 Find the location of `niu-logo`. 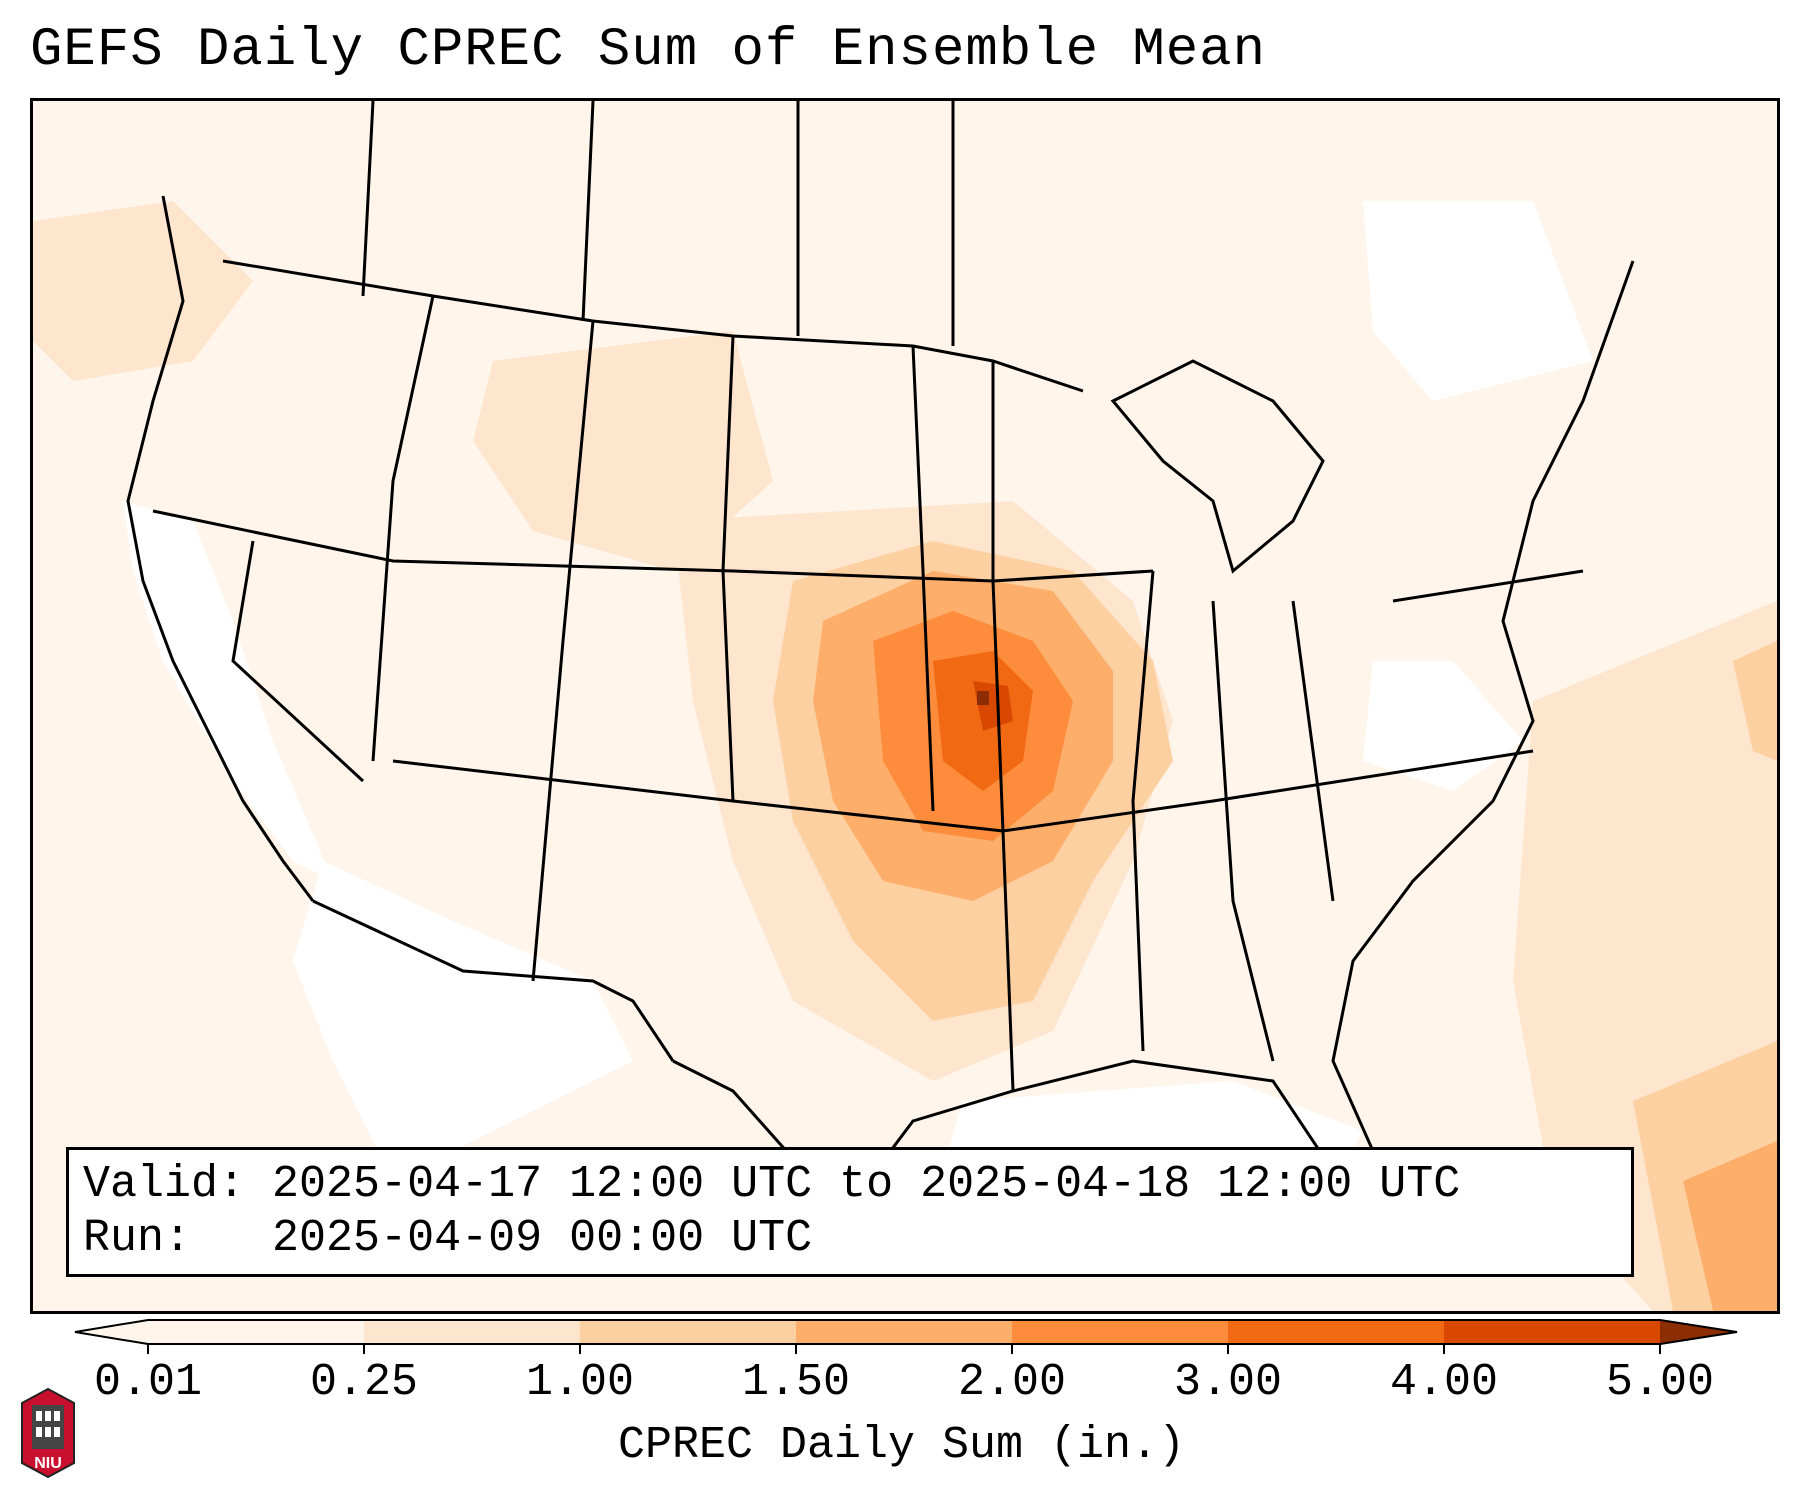

niu-logo is located at coordinates (48, 1433).